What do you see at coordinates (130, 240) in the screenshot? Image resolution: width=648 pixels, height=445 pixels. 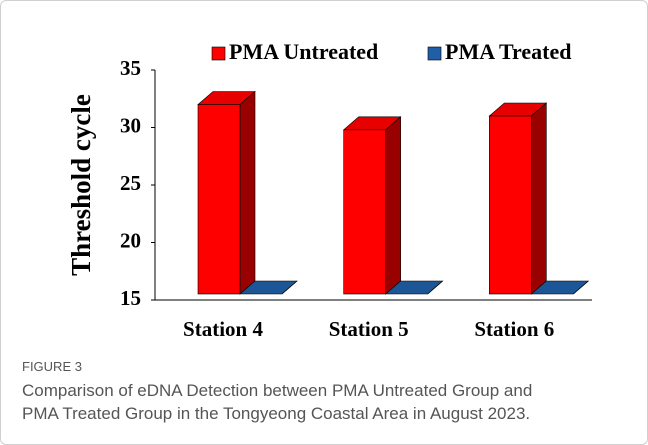 I see `y-tick-label: 20` at bounding box center [130, 240].